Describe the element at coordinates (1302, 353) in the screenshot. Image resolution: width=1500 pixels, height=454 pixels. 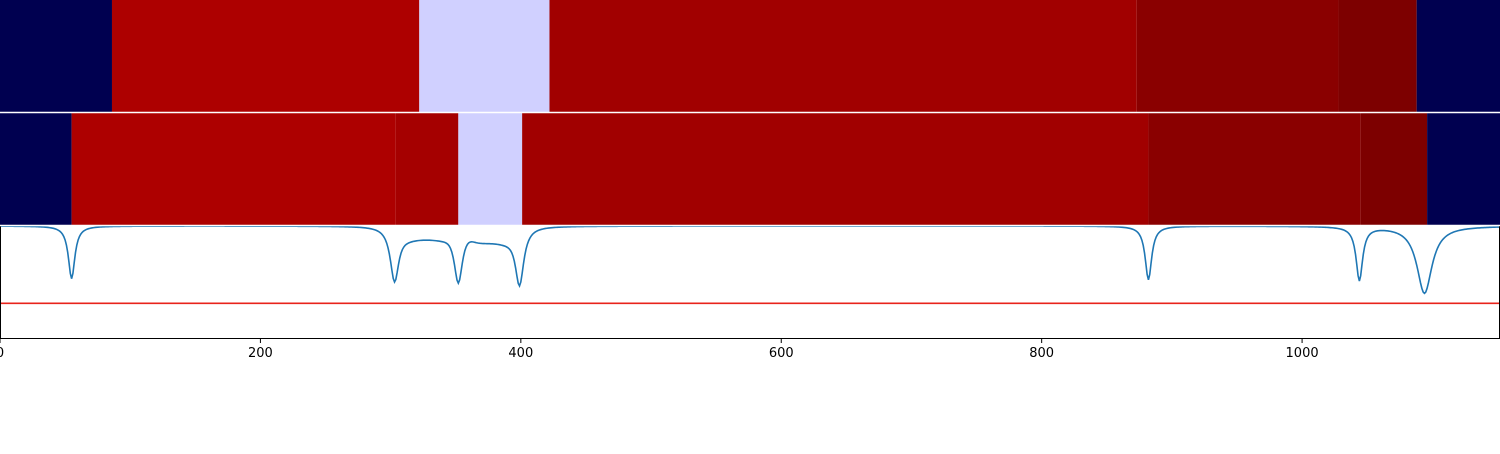
I see `x-tick-label: 1000` at that location.